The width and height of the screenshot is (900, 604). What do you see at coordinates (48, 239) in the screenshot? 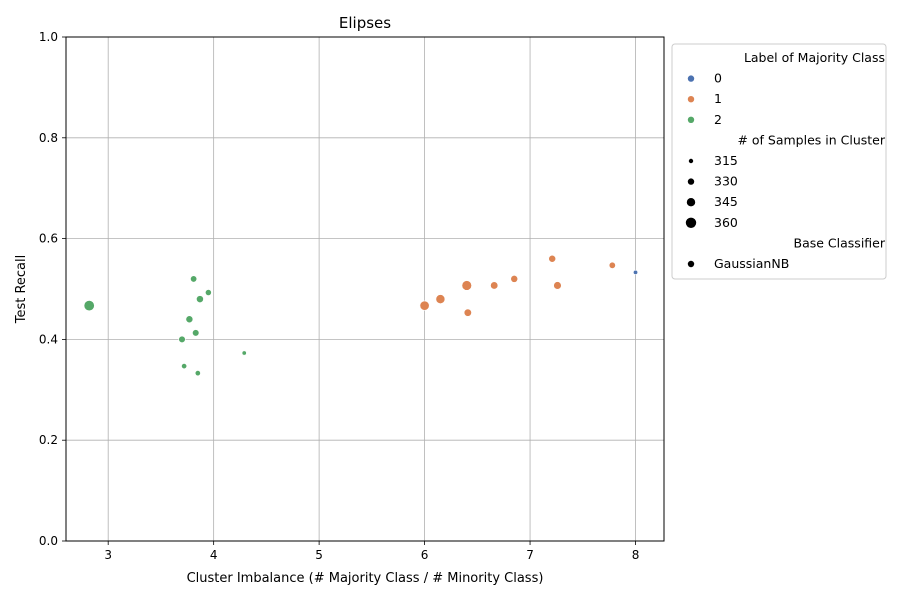
I see `y-tick-label: 0.6` at bounding box center [48, 239].